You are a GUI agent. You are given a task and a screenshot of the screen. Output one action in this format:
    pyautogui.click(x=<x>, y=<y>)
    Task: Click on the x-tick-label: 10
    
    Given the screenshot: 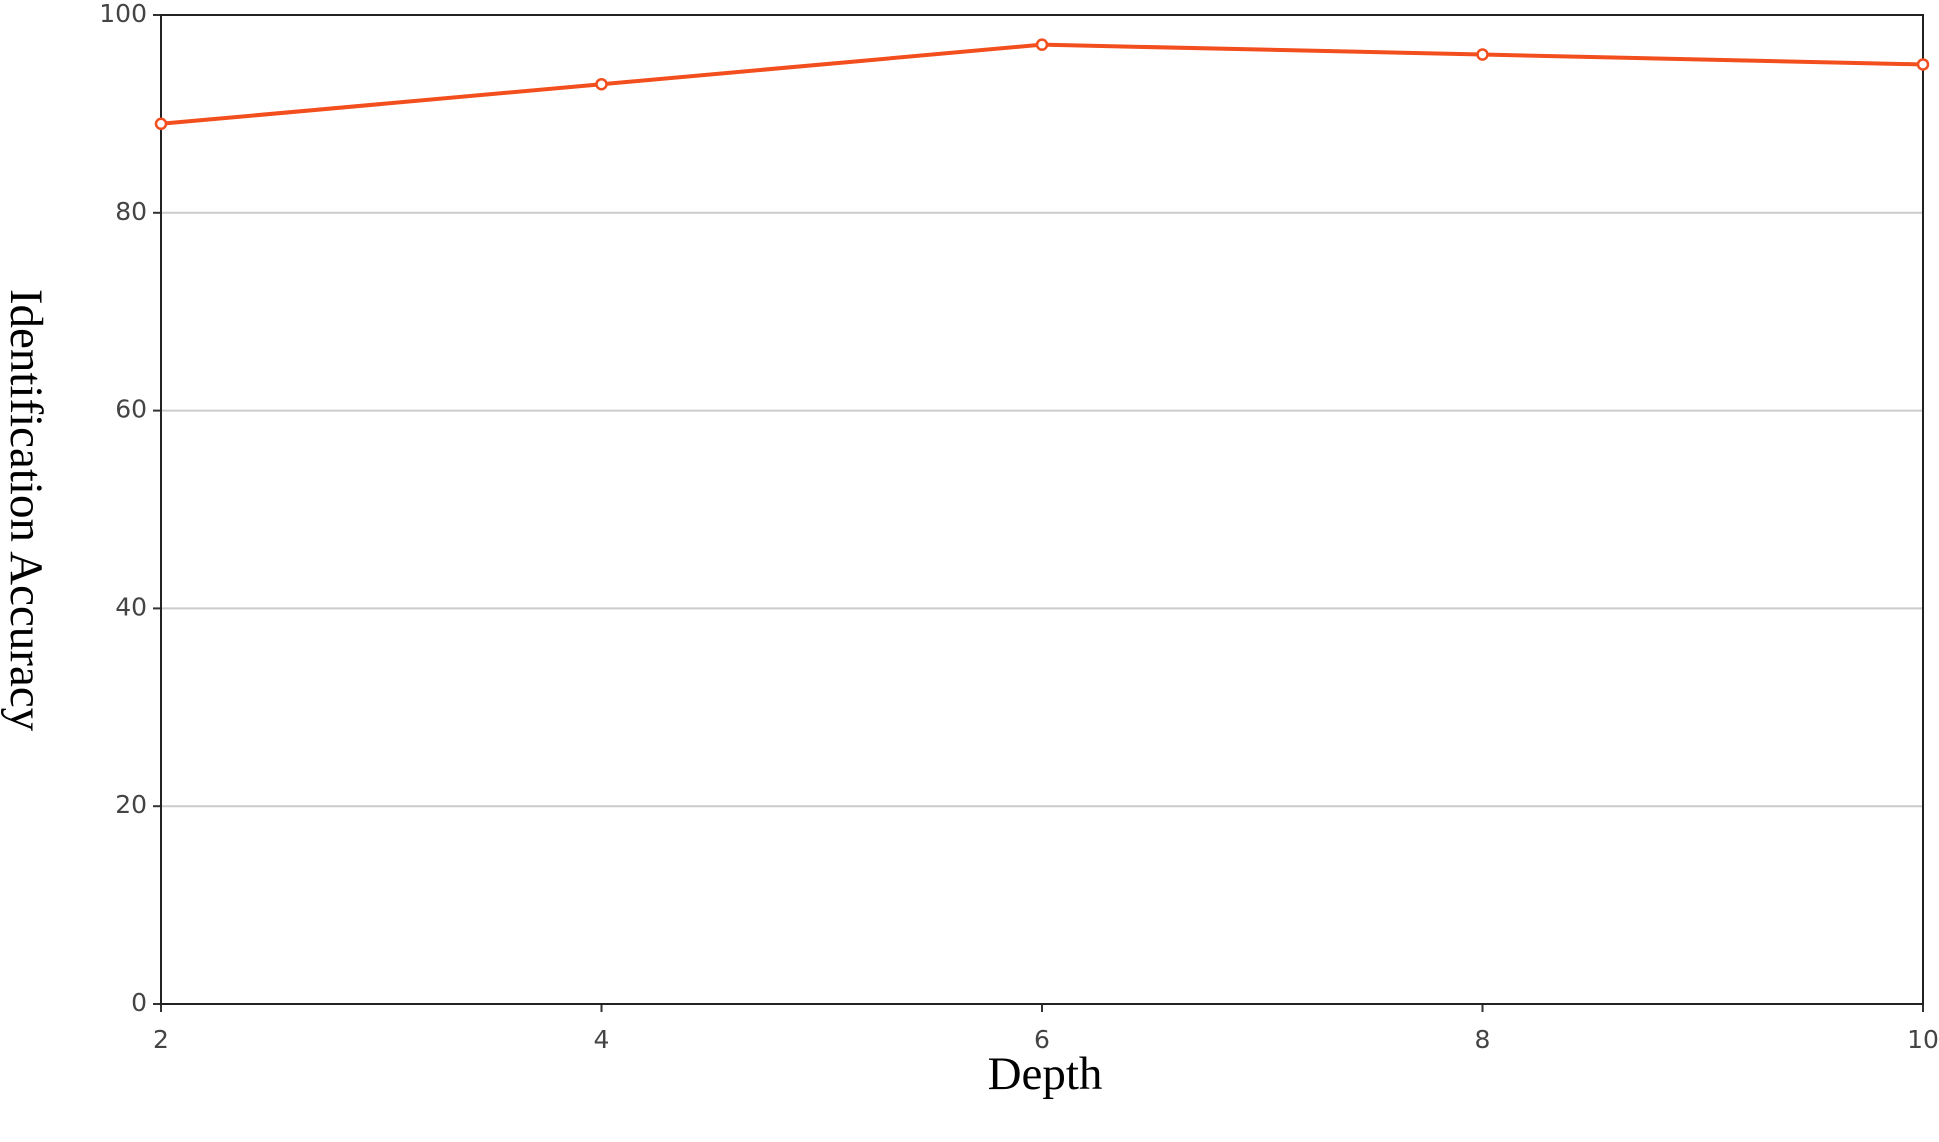 What is the action you would take?
    pyautogui.click(x=1923, y=1039)
    